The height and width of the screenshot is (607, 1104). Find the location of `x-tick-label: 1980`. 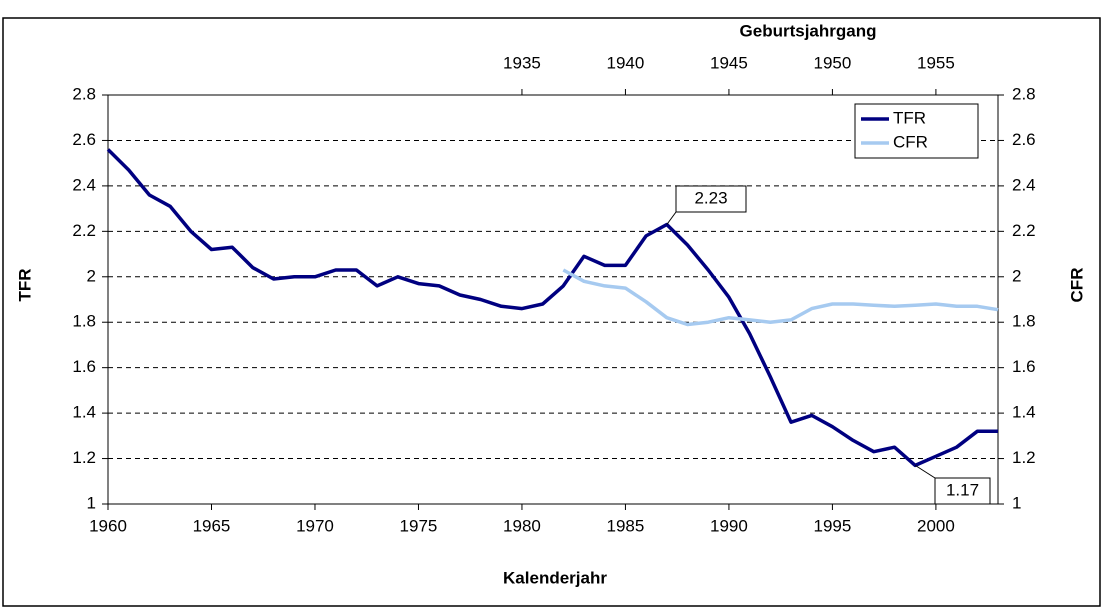

x-tick-label: 1980 is located at coordinates (522, 525).